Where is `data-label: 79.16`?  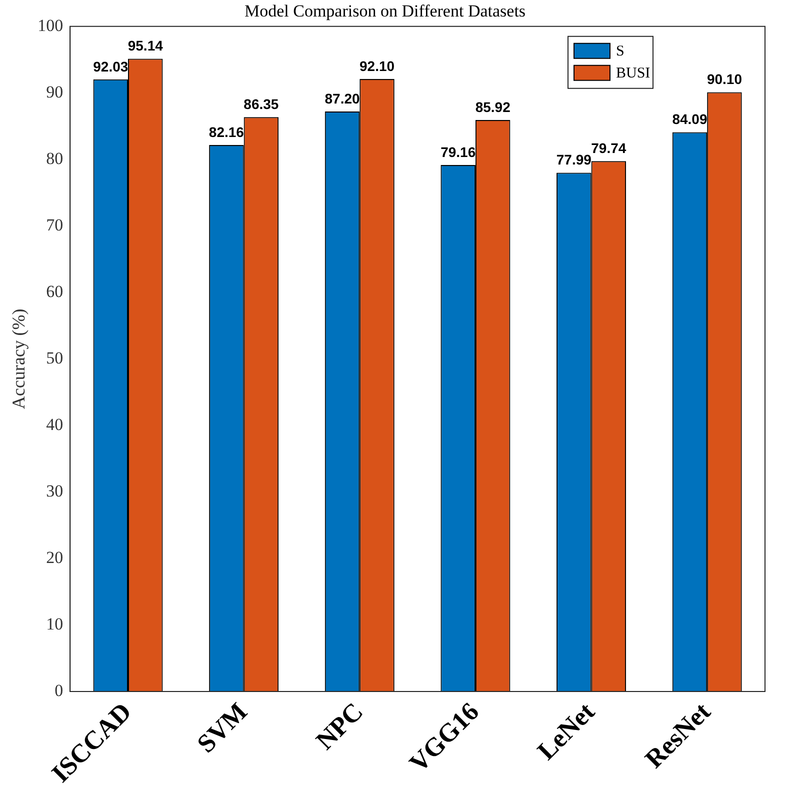 data-label: 79.16 is located at coordinates (458, 152).